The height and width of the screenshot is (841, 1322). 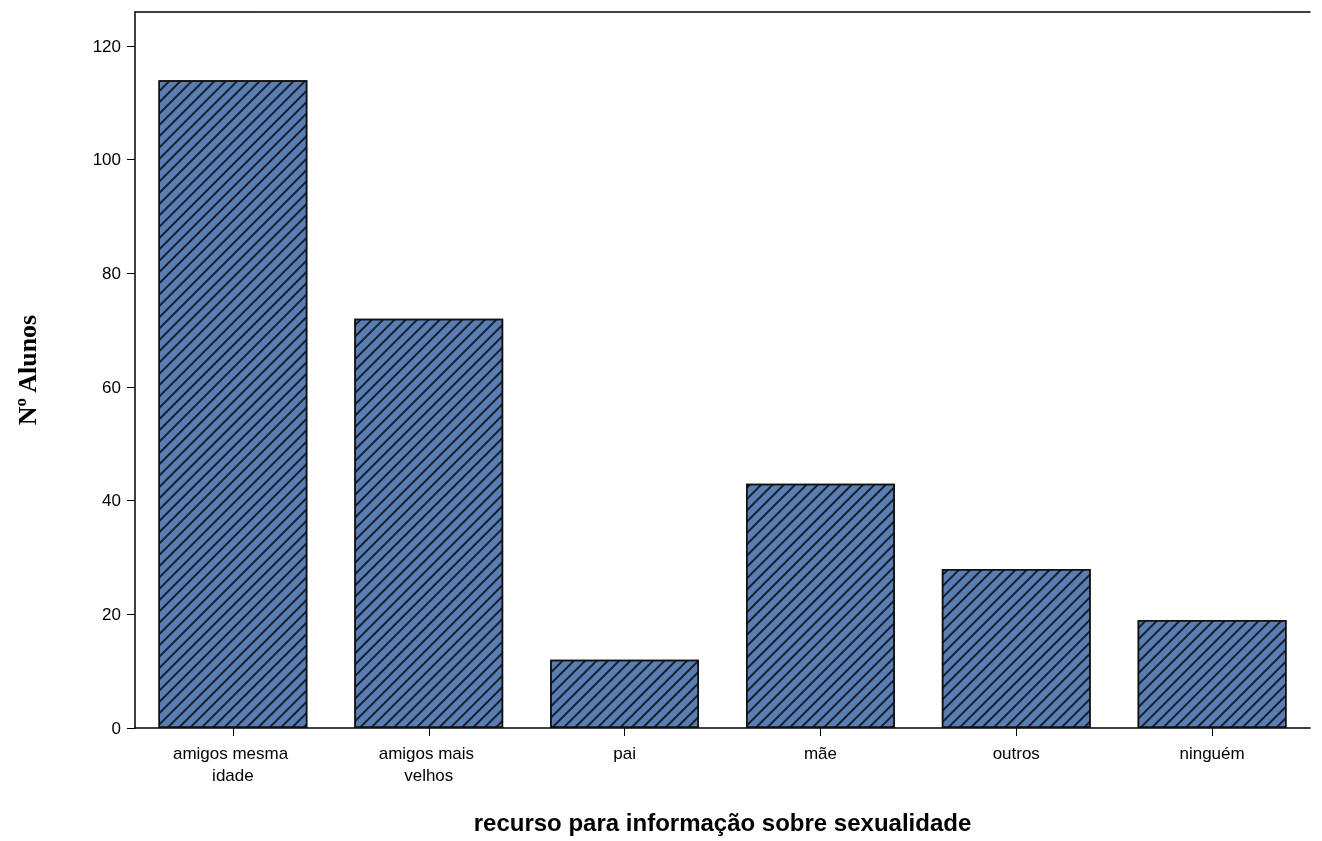 What do you see at coordinates (111, 387) in the screenshot?
I see `y-tick-label: 60` at bounding box center [111, 387].